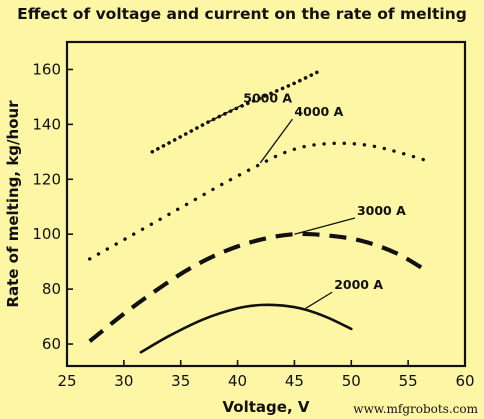  I want to click on y-axis: 60 80 100 120 140 160, so click(52, 206).